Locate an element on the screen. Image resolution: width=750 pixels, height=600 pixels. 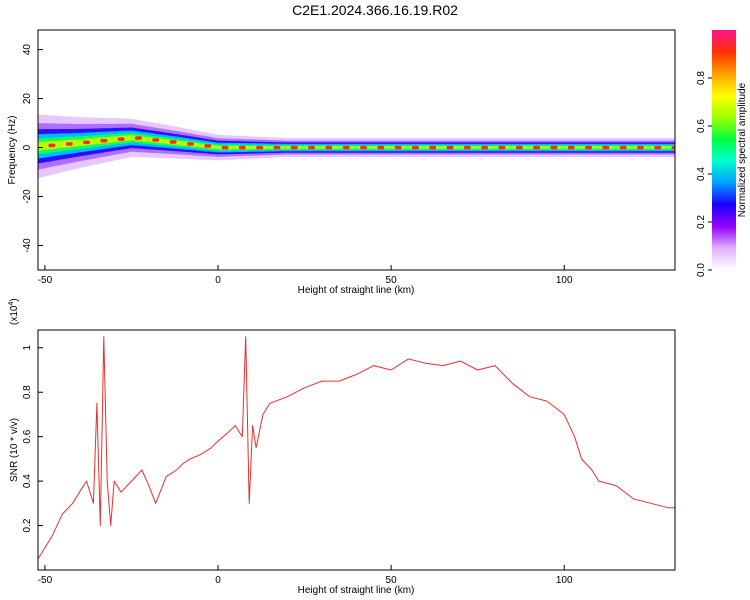
y-tick-label: 0.4 is located at coordinates (27, 481).